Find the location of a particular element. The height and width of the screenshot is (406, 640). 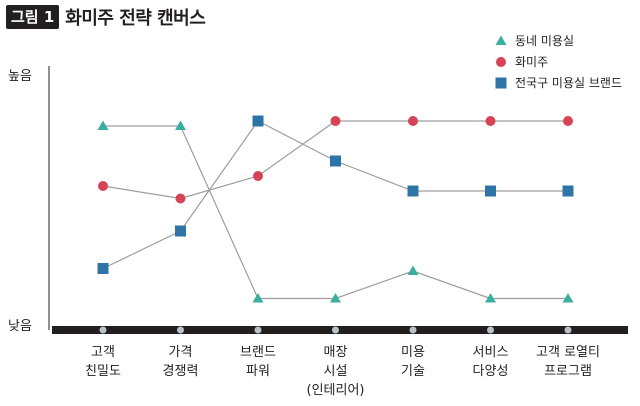

figure-badge: 그림 1 is located at coordinates (33, 17).